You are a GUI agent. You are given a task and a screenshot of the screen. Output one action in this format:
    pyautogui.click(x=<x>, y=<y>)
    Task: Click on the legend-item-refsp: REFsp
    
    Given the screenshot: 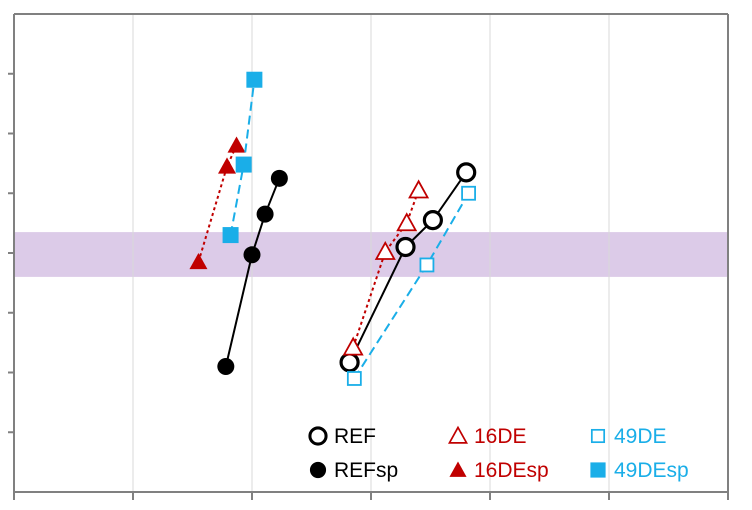 What is the action you would take?
    pyautogui.click(x=353, y=470)
    